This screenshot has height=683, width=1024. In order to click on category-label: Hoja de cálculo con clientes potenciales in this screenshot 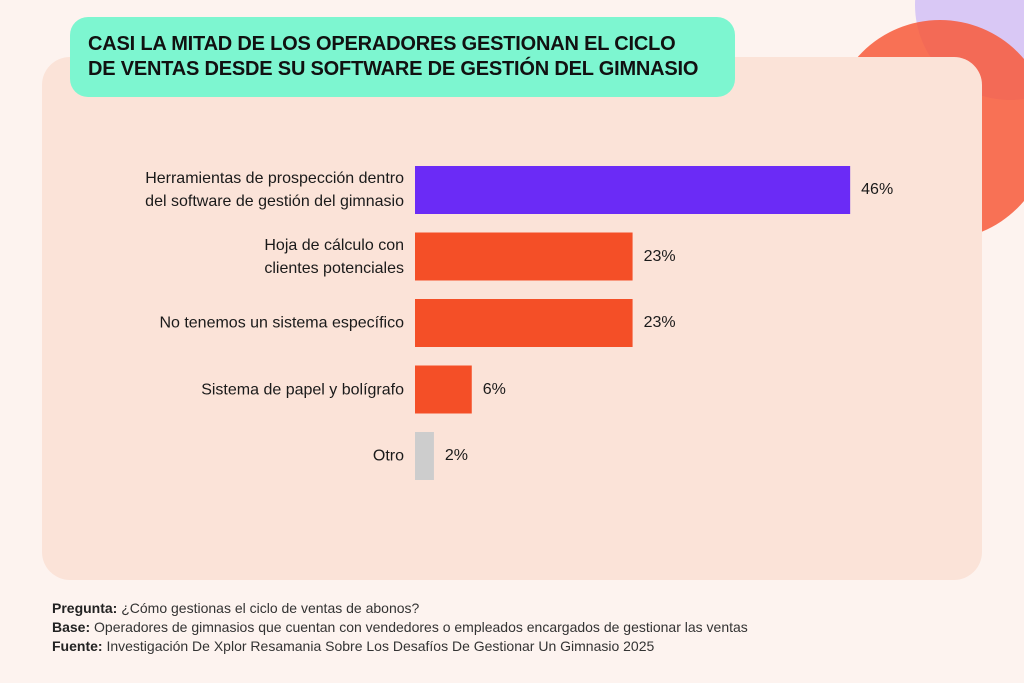, I will do `click(334, 256)`.